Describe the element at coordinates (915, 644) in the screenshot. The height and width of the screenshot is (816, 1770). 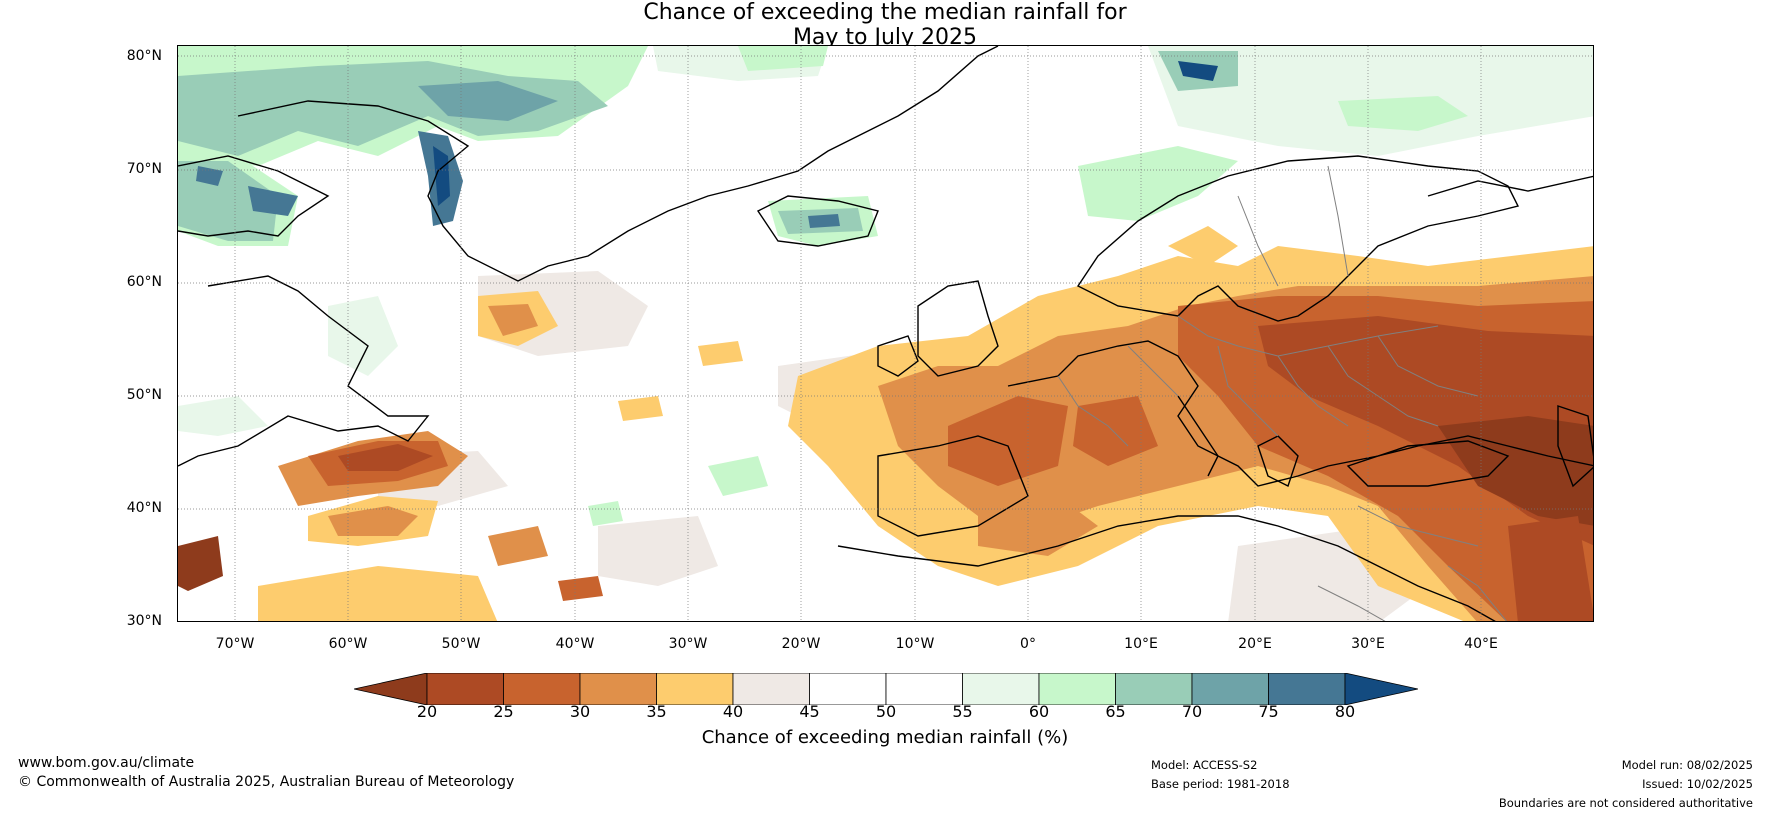
I see `lon-label-10w: 10°W` at that location.